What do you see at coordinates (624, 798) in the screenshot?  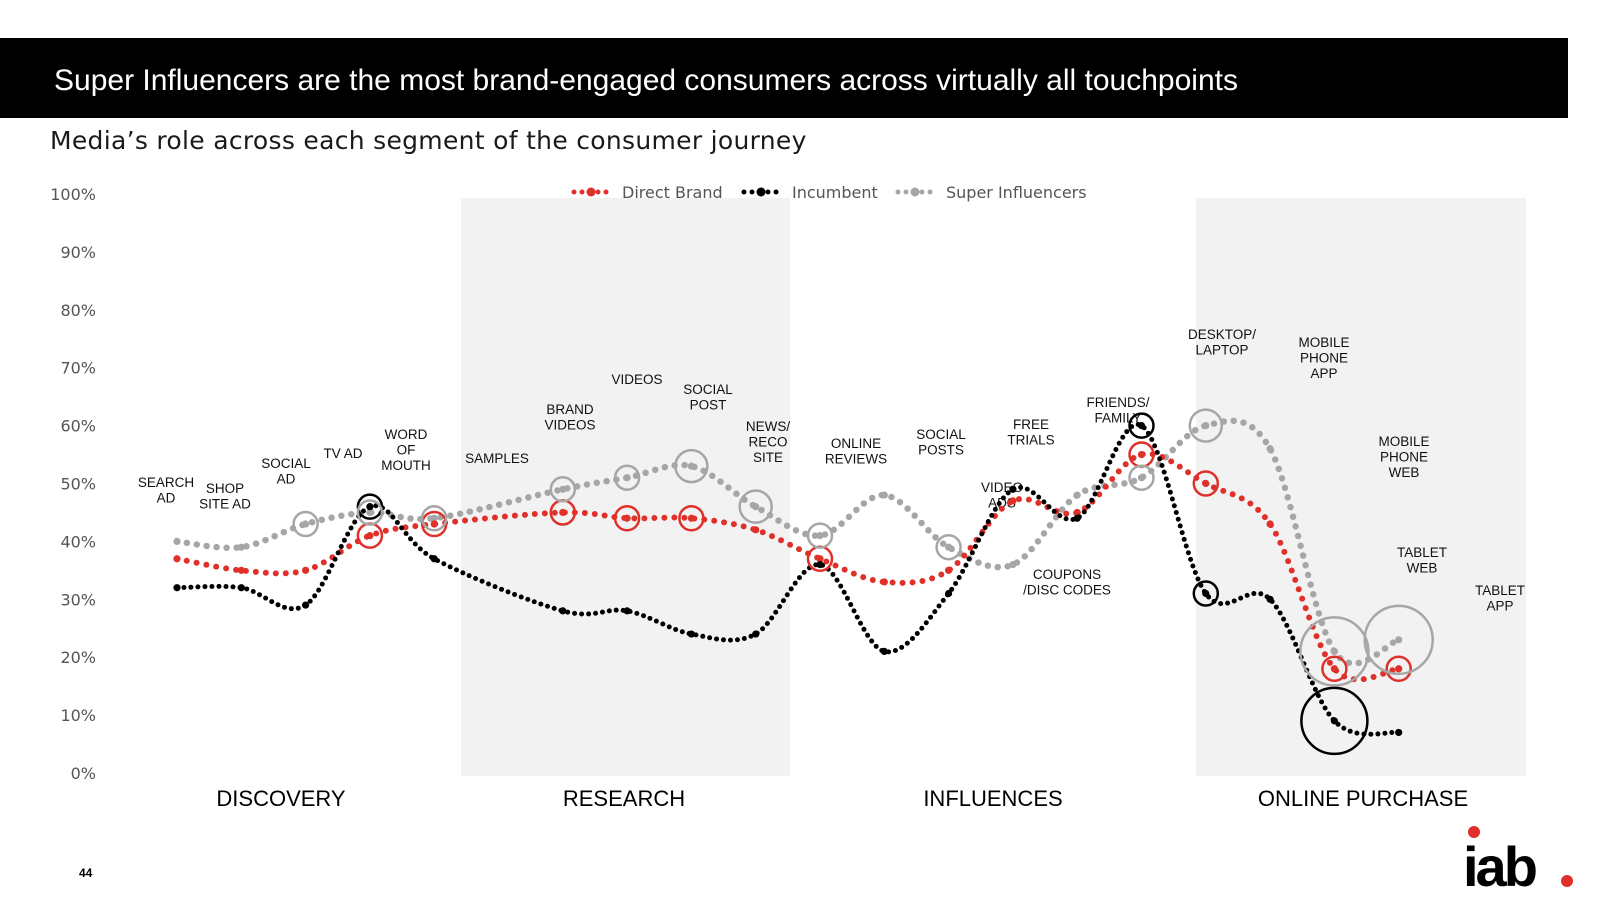 I see `segment-label-research: RESEARCH` at bounding box center [624, 798].